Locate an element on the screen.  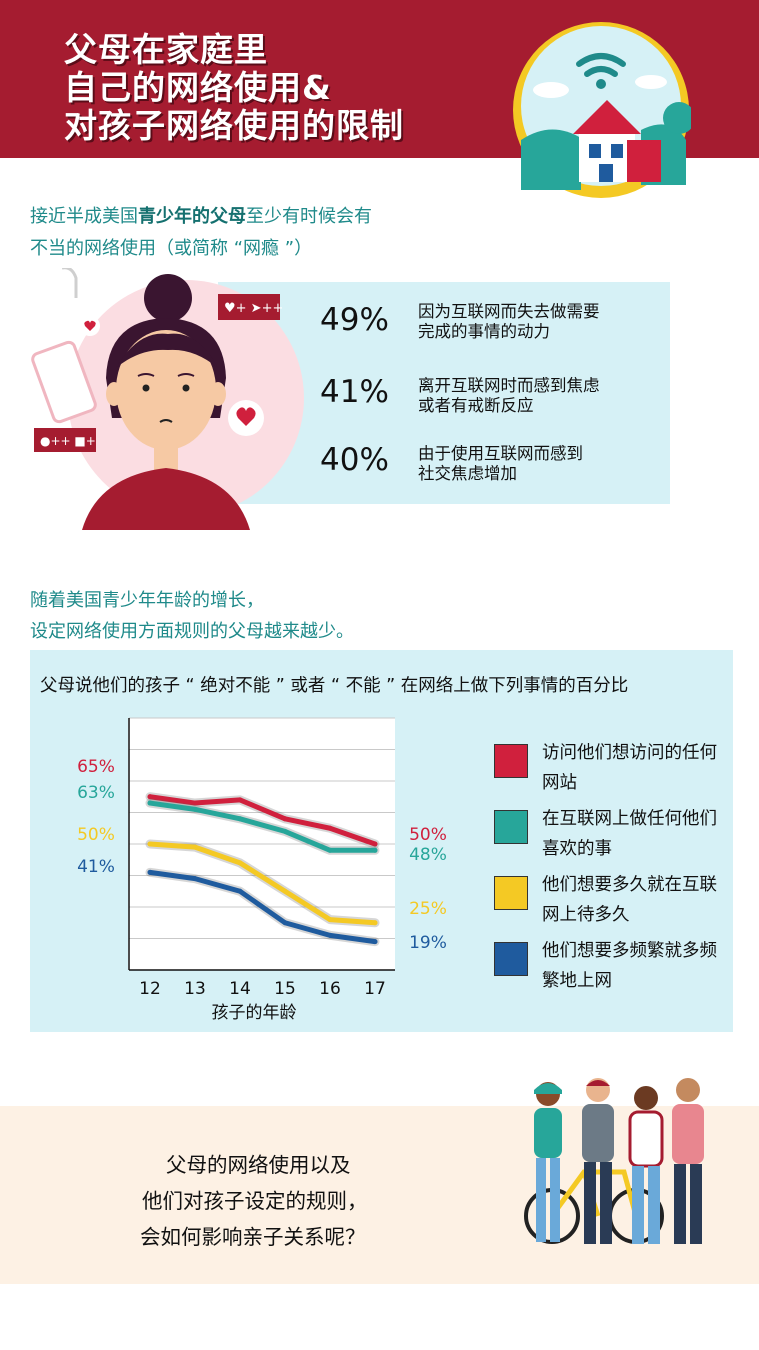
stat-desc-2b: 或者有戒断反应 is located at coordinates (476, 405).